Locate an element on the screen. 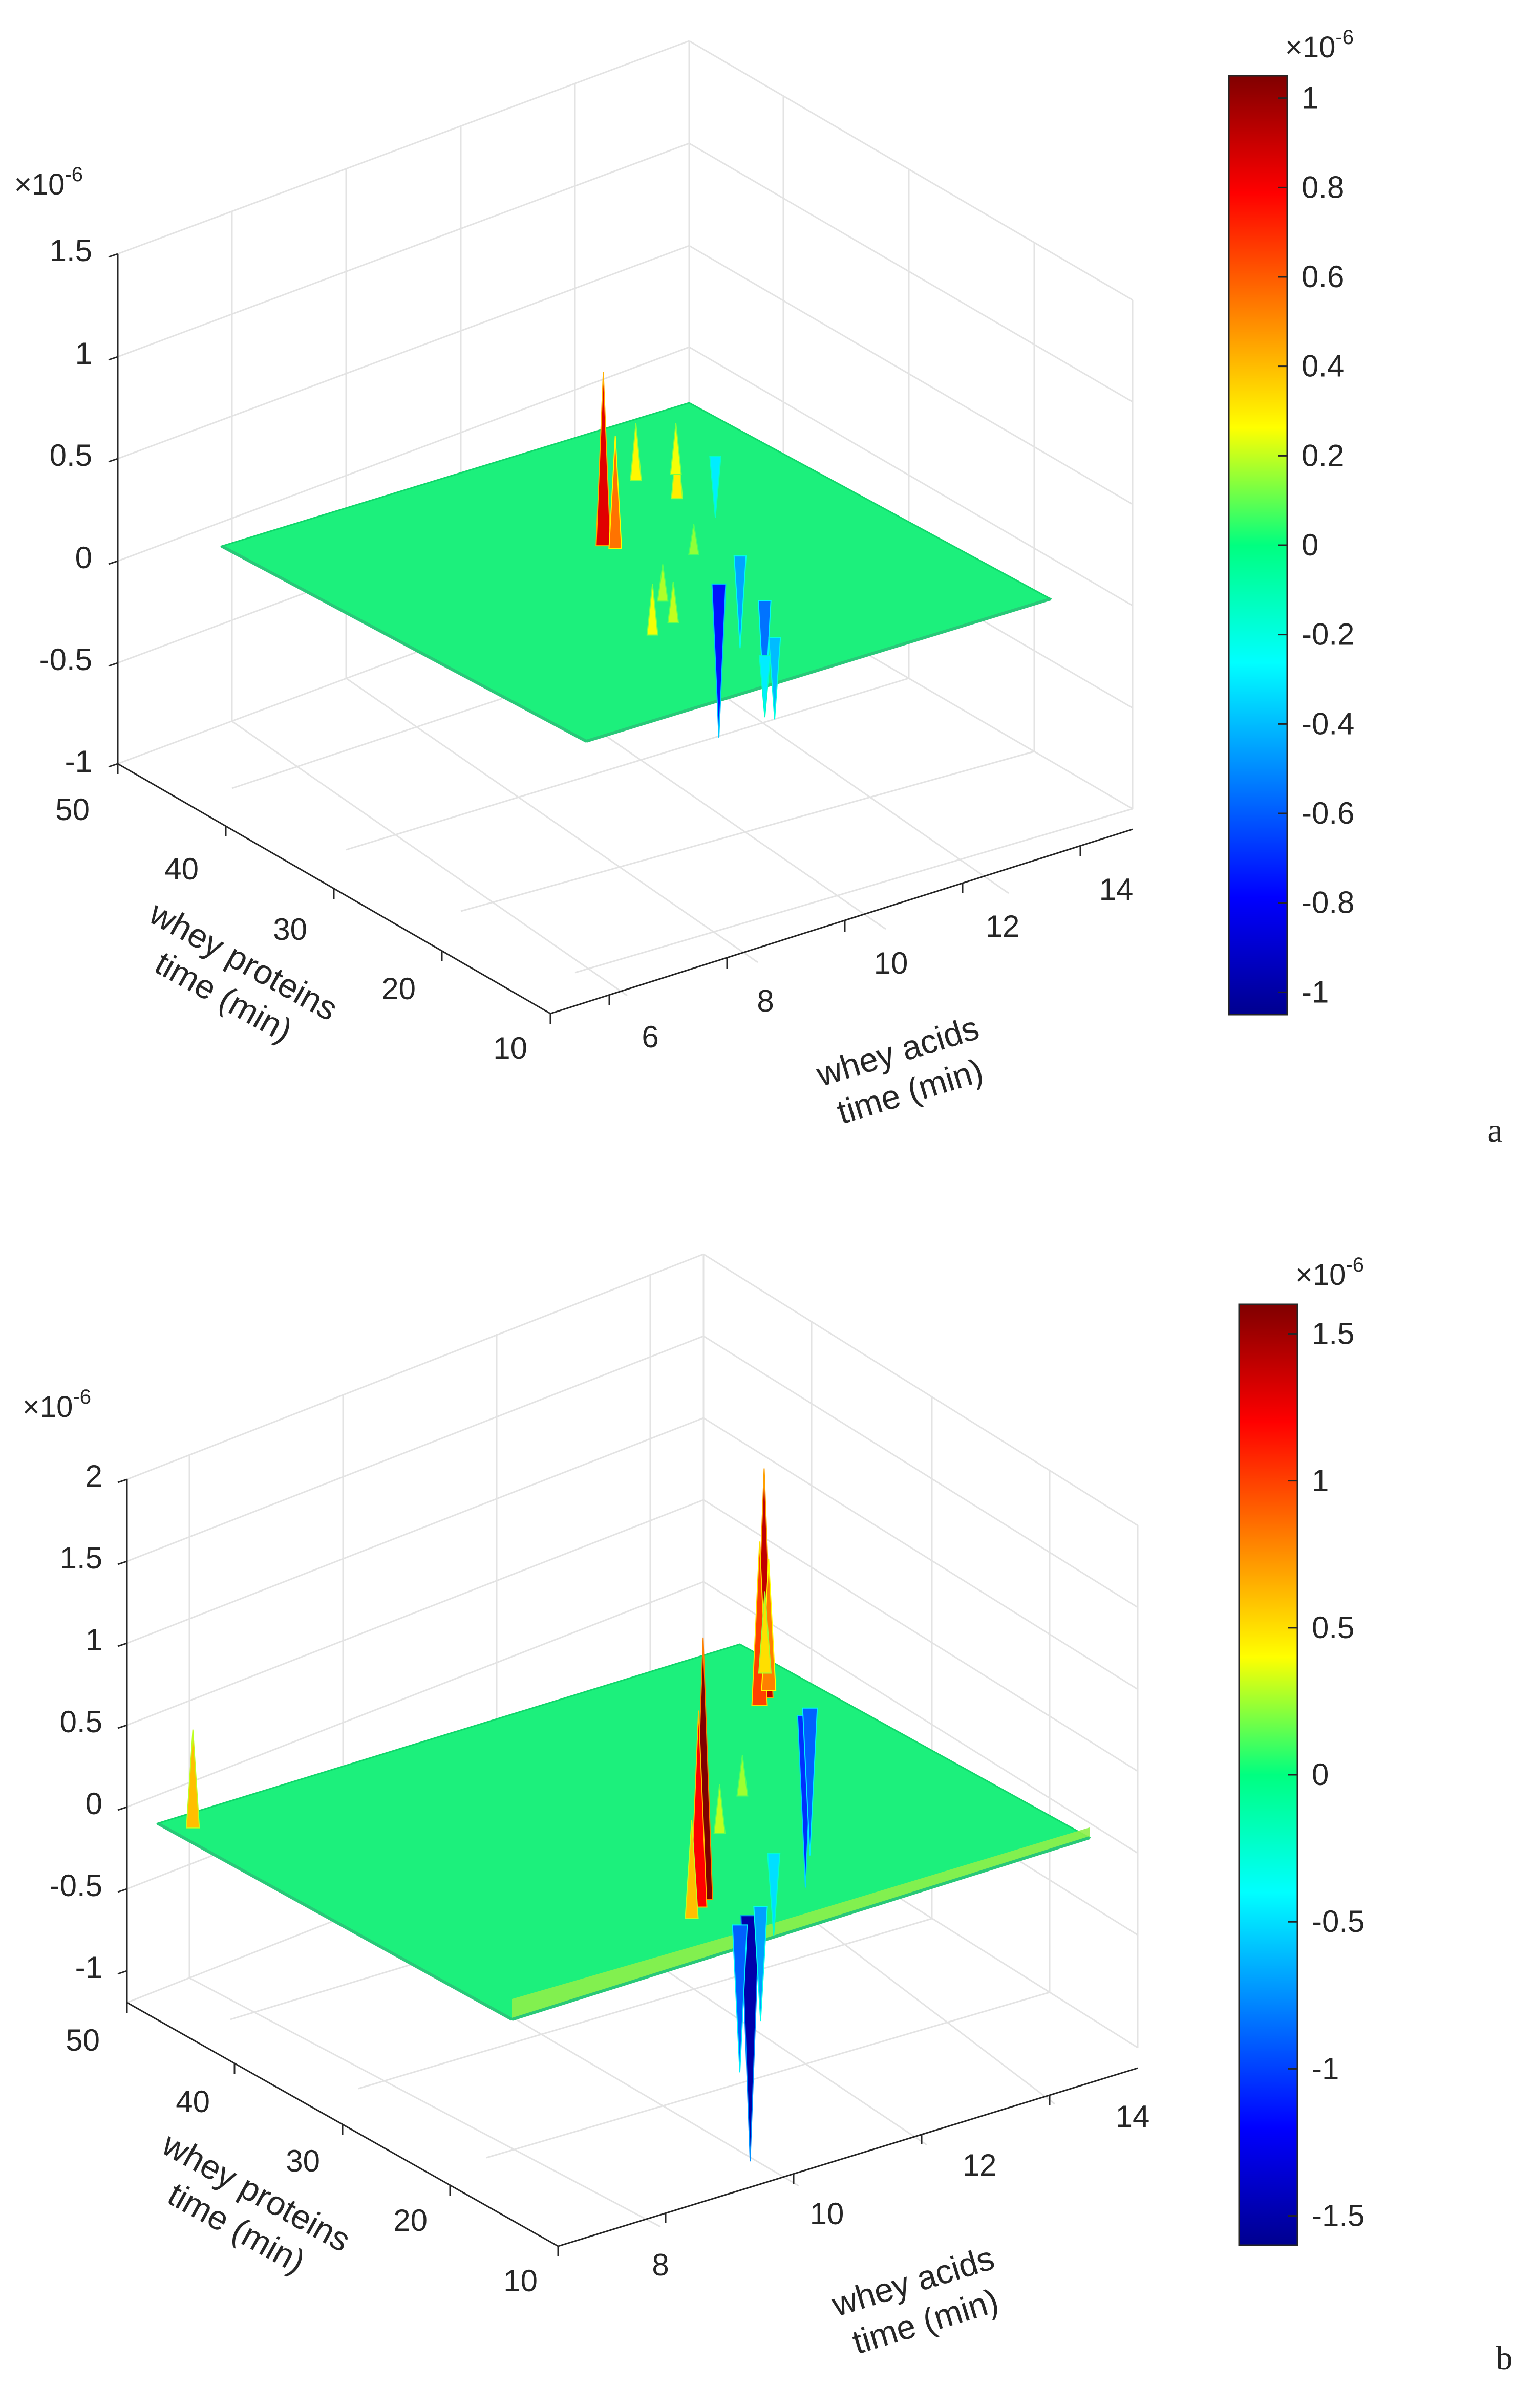  panel-a-x-labels: 6 8 10 12 14 whey acids time (min) is located at coordinates (888, 1001).